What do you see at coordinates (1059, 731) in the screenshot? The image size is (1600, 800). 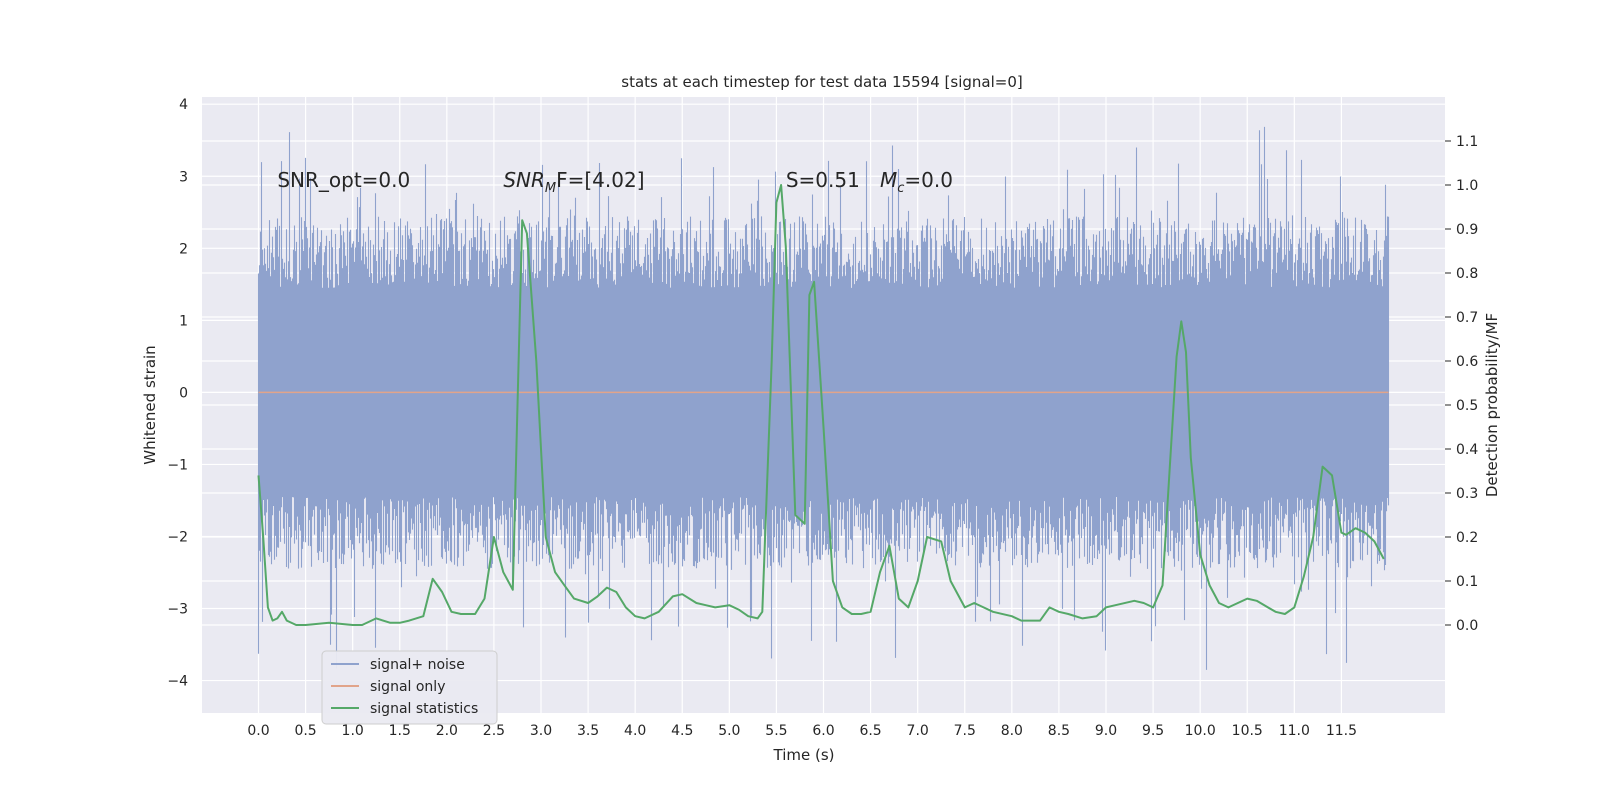 I see `x-tick-label: 8.5` at bounding box center [1059, 731].